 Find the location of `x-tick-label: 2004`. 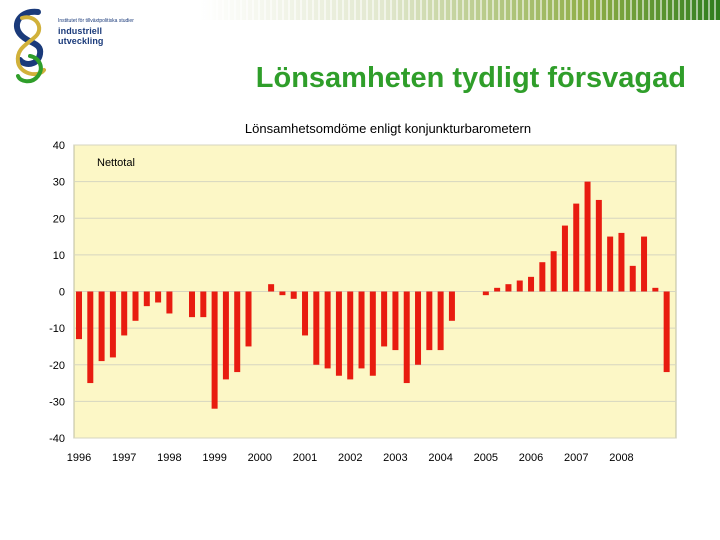

x-tick-label: 2004 is located at coordinates (440, 458).